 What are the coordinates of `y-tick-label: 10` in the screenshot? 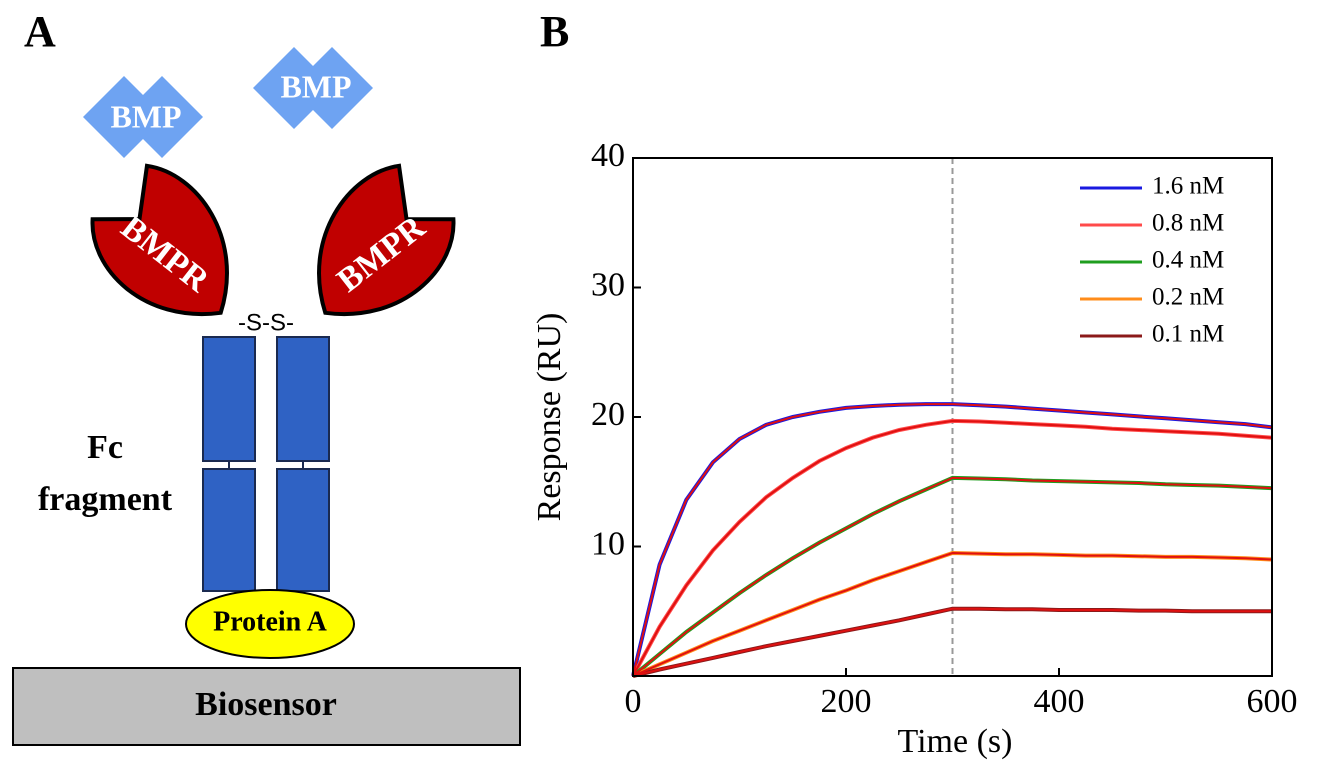 It's located at (608, 543).